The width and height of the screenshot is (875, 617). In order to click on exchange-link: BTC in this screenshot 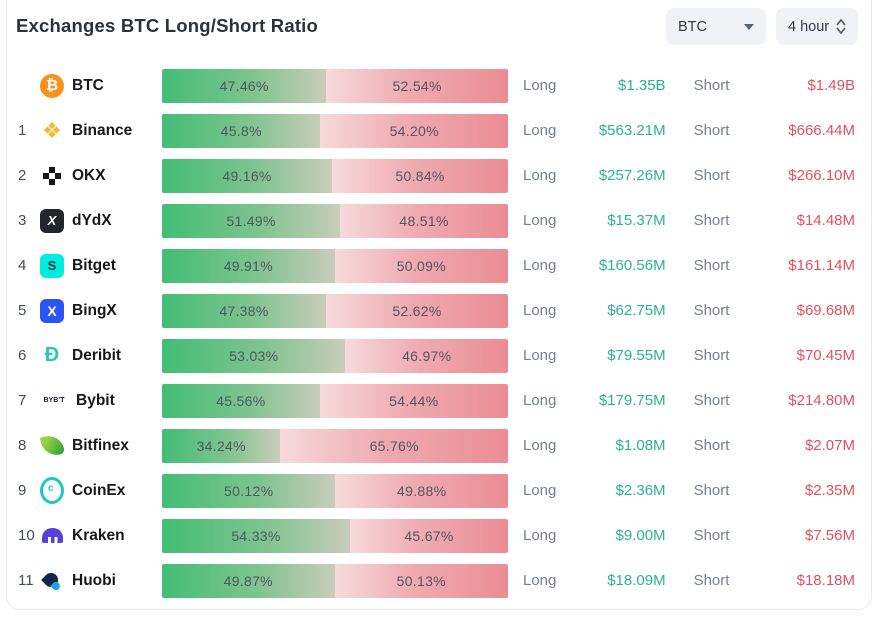, I will do `click(101, 85)`.